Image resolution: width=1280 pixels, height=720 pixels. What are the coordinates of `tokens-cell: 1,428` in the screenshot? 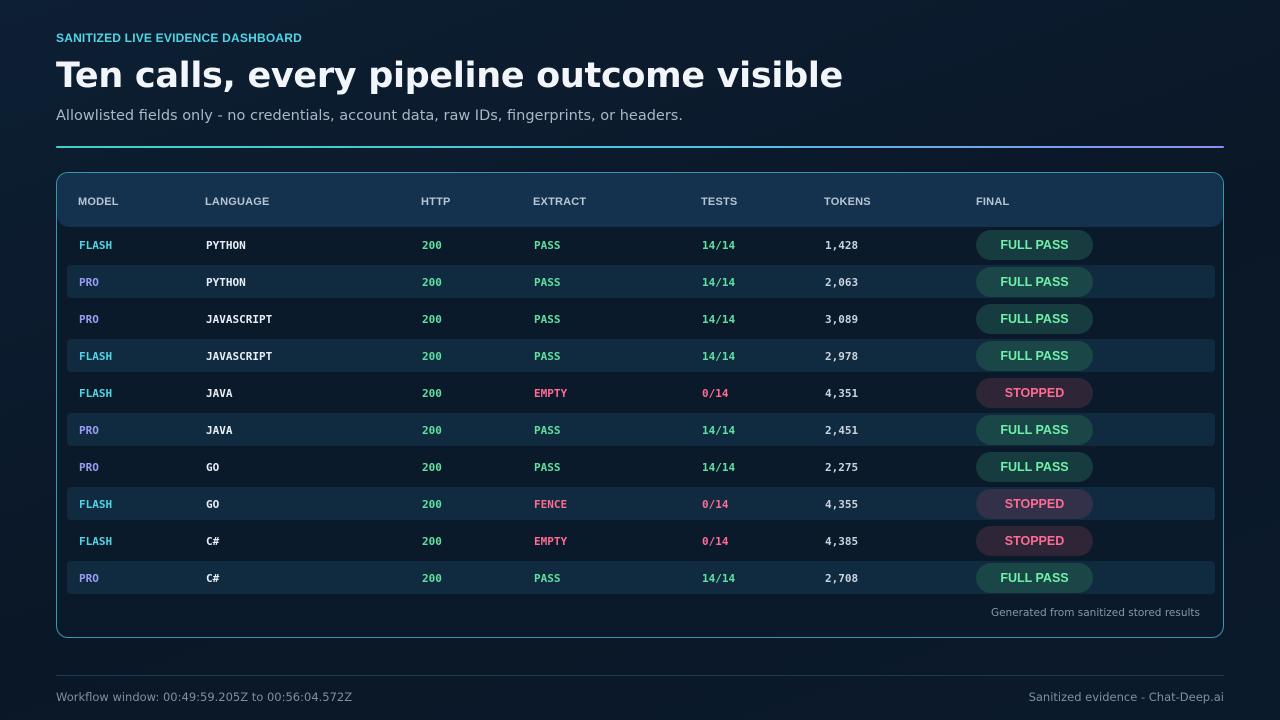 It's located at (842, 245).